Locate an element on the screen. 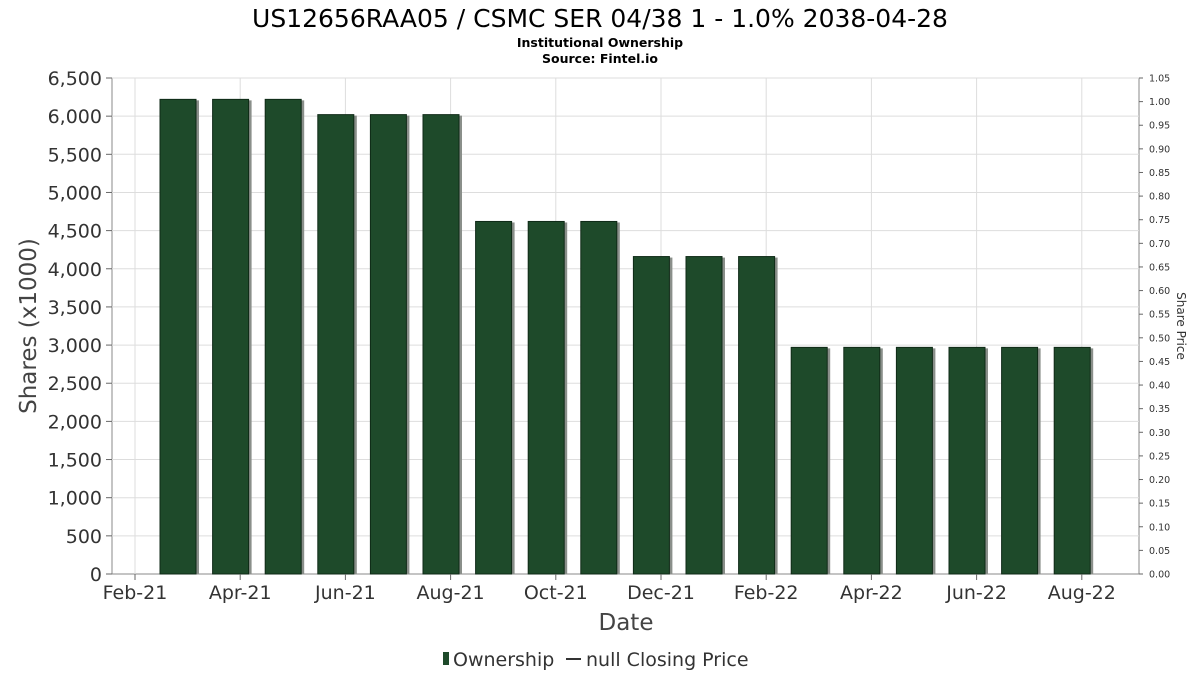  y2-tick-label: 1.05 is located at coordinates (1159, 79).